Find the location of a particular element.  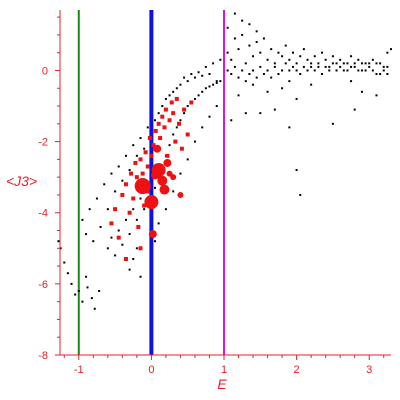

x-tick-label: 1 is located at coordinates (224, 370).